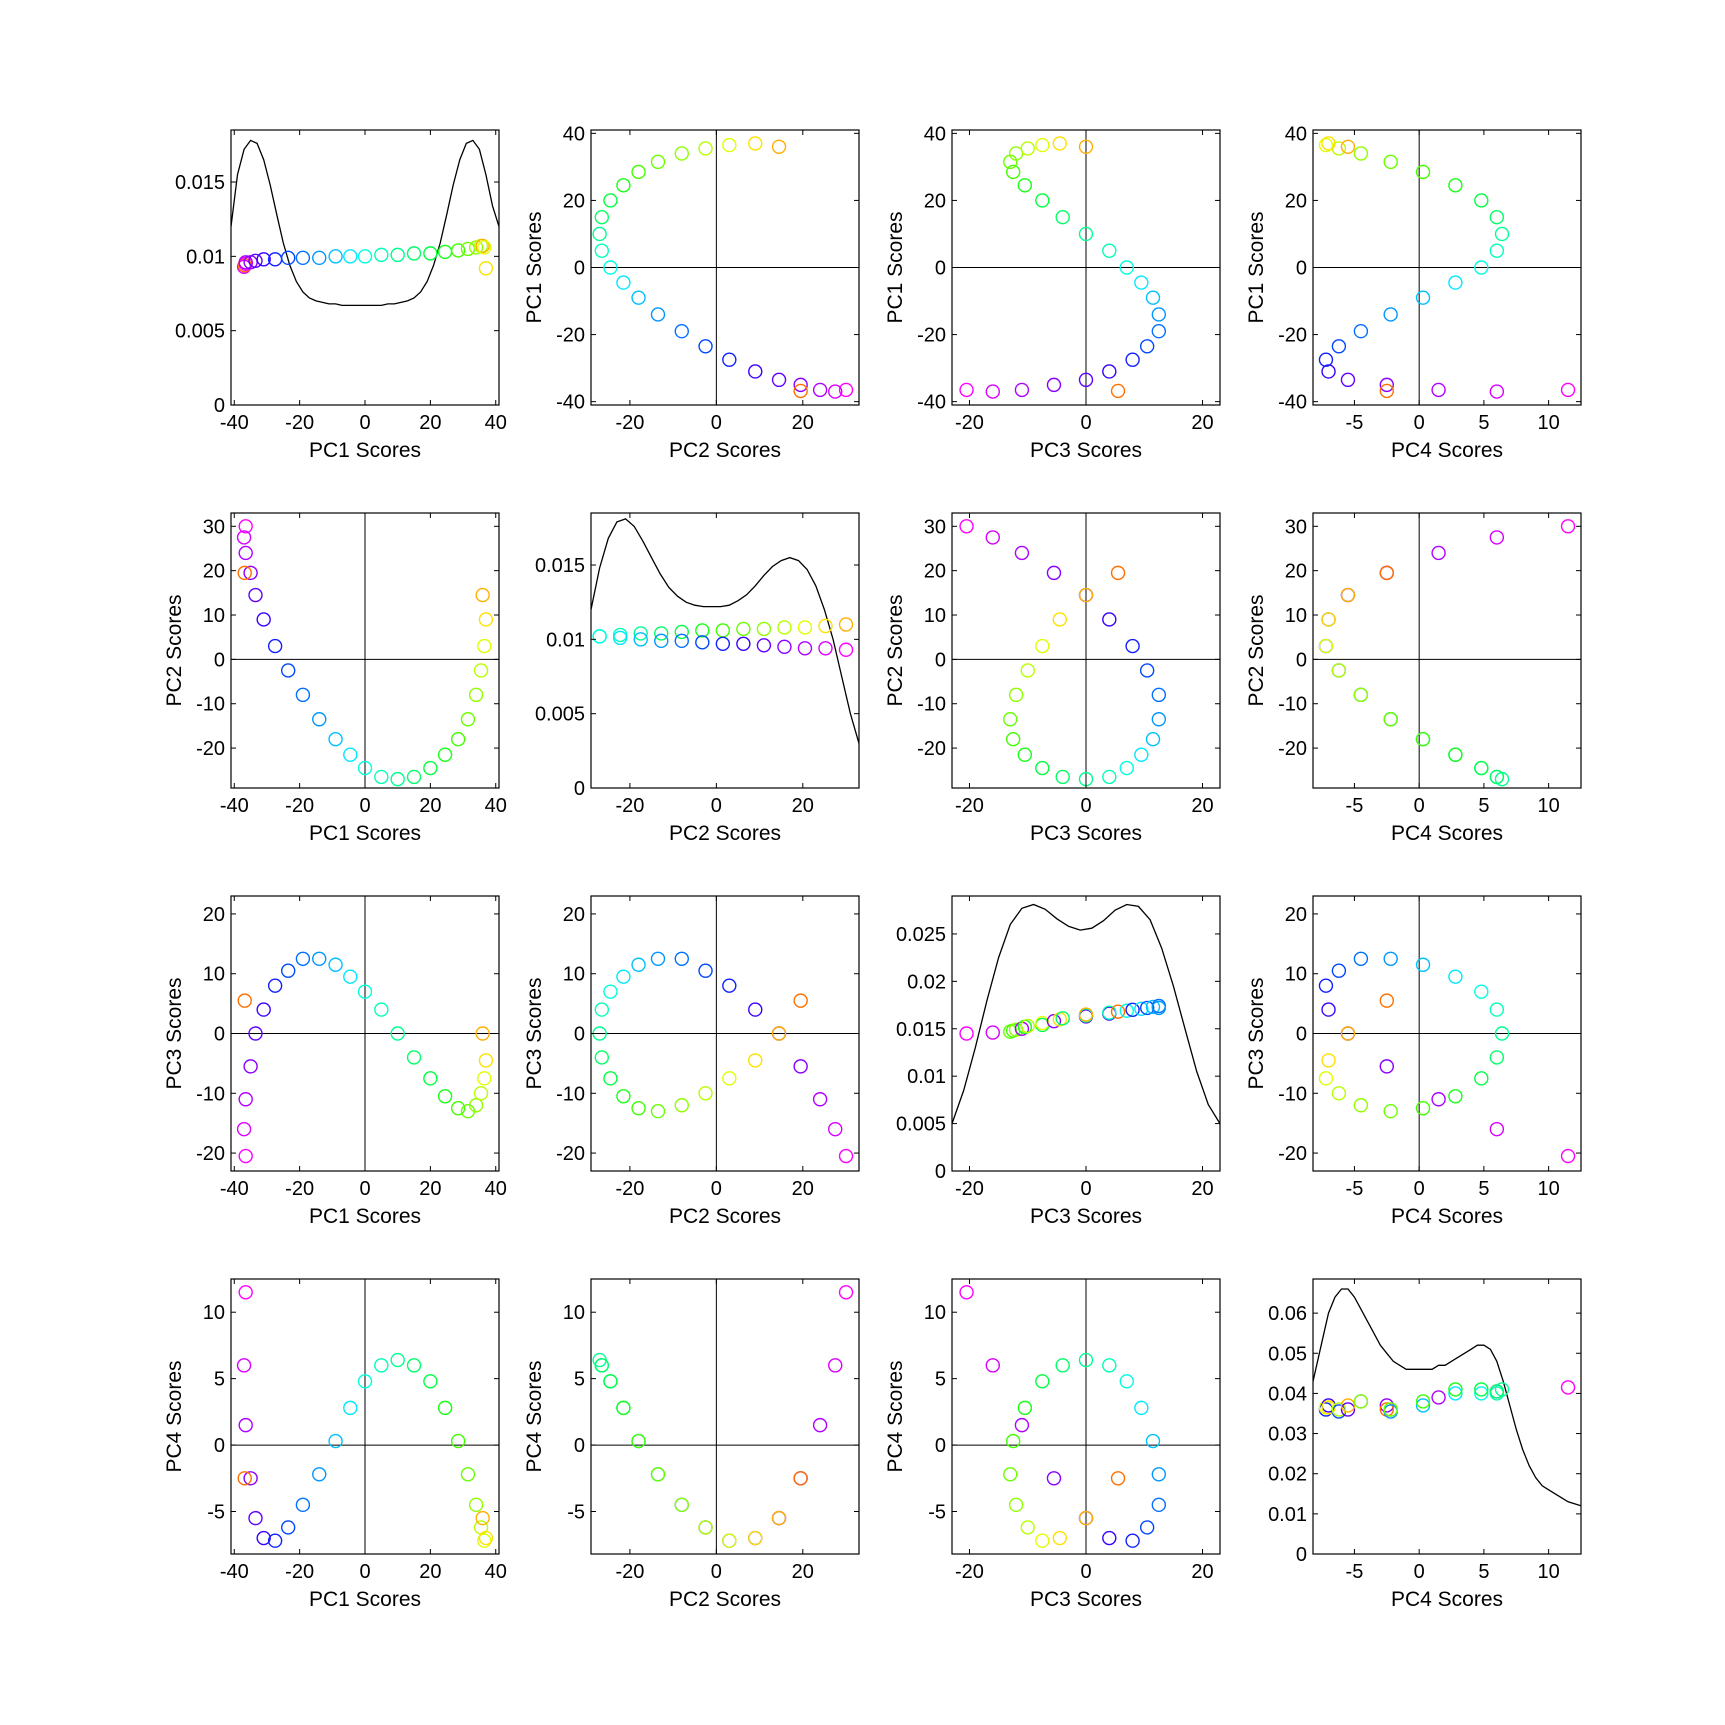 The height and width of the screenshot is (1725, 1725). Describe the element at coordinates (940, 1446) in the screenshot. I see `y-tick-label: 0` at that location.